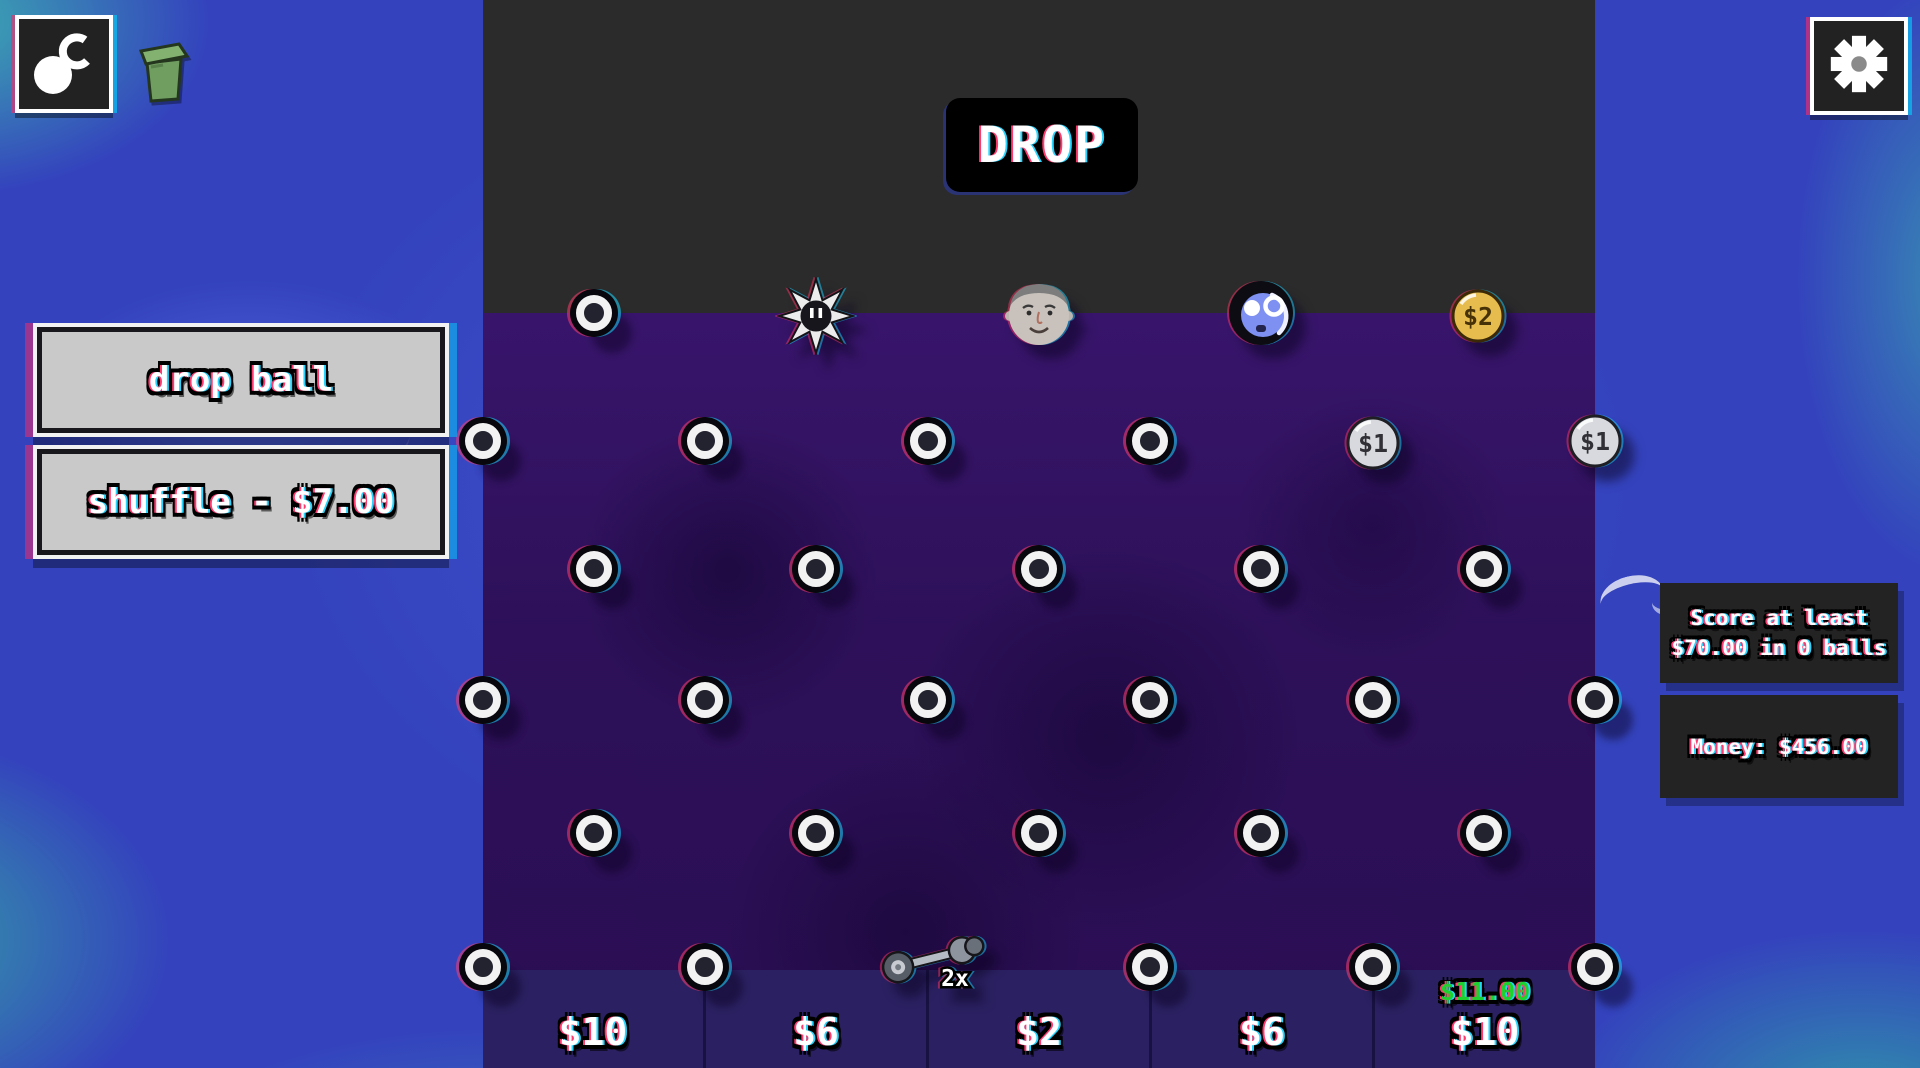 The image size is (1920, 1068). I want to click on drop-ball-button-label: drop ball, so click(241, 380).